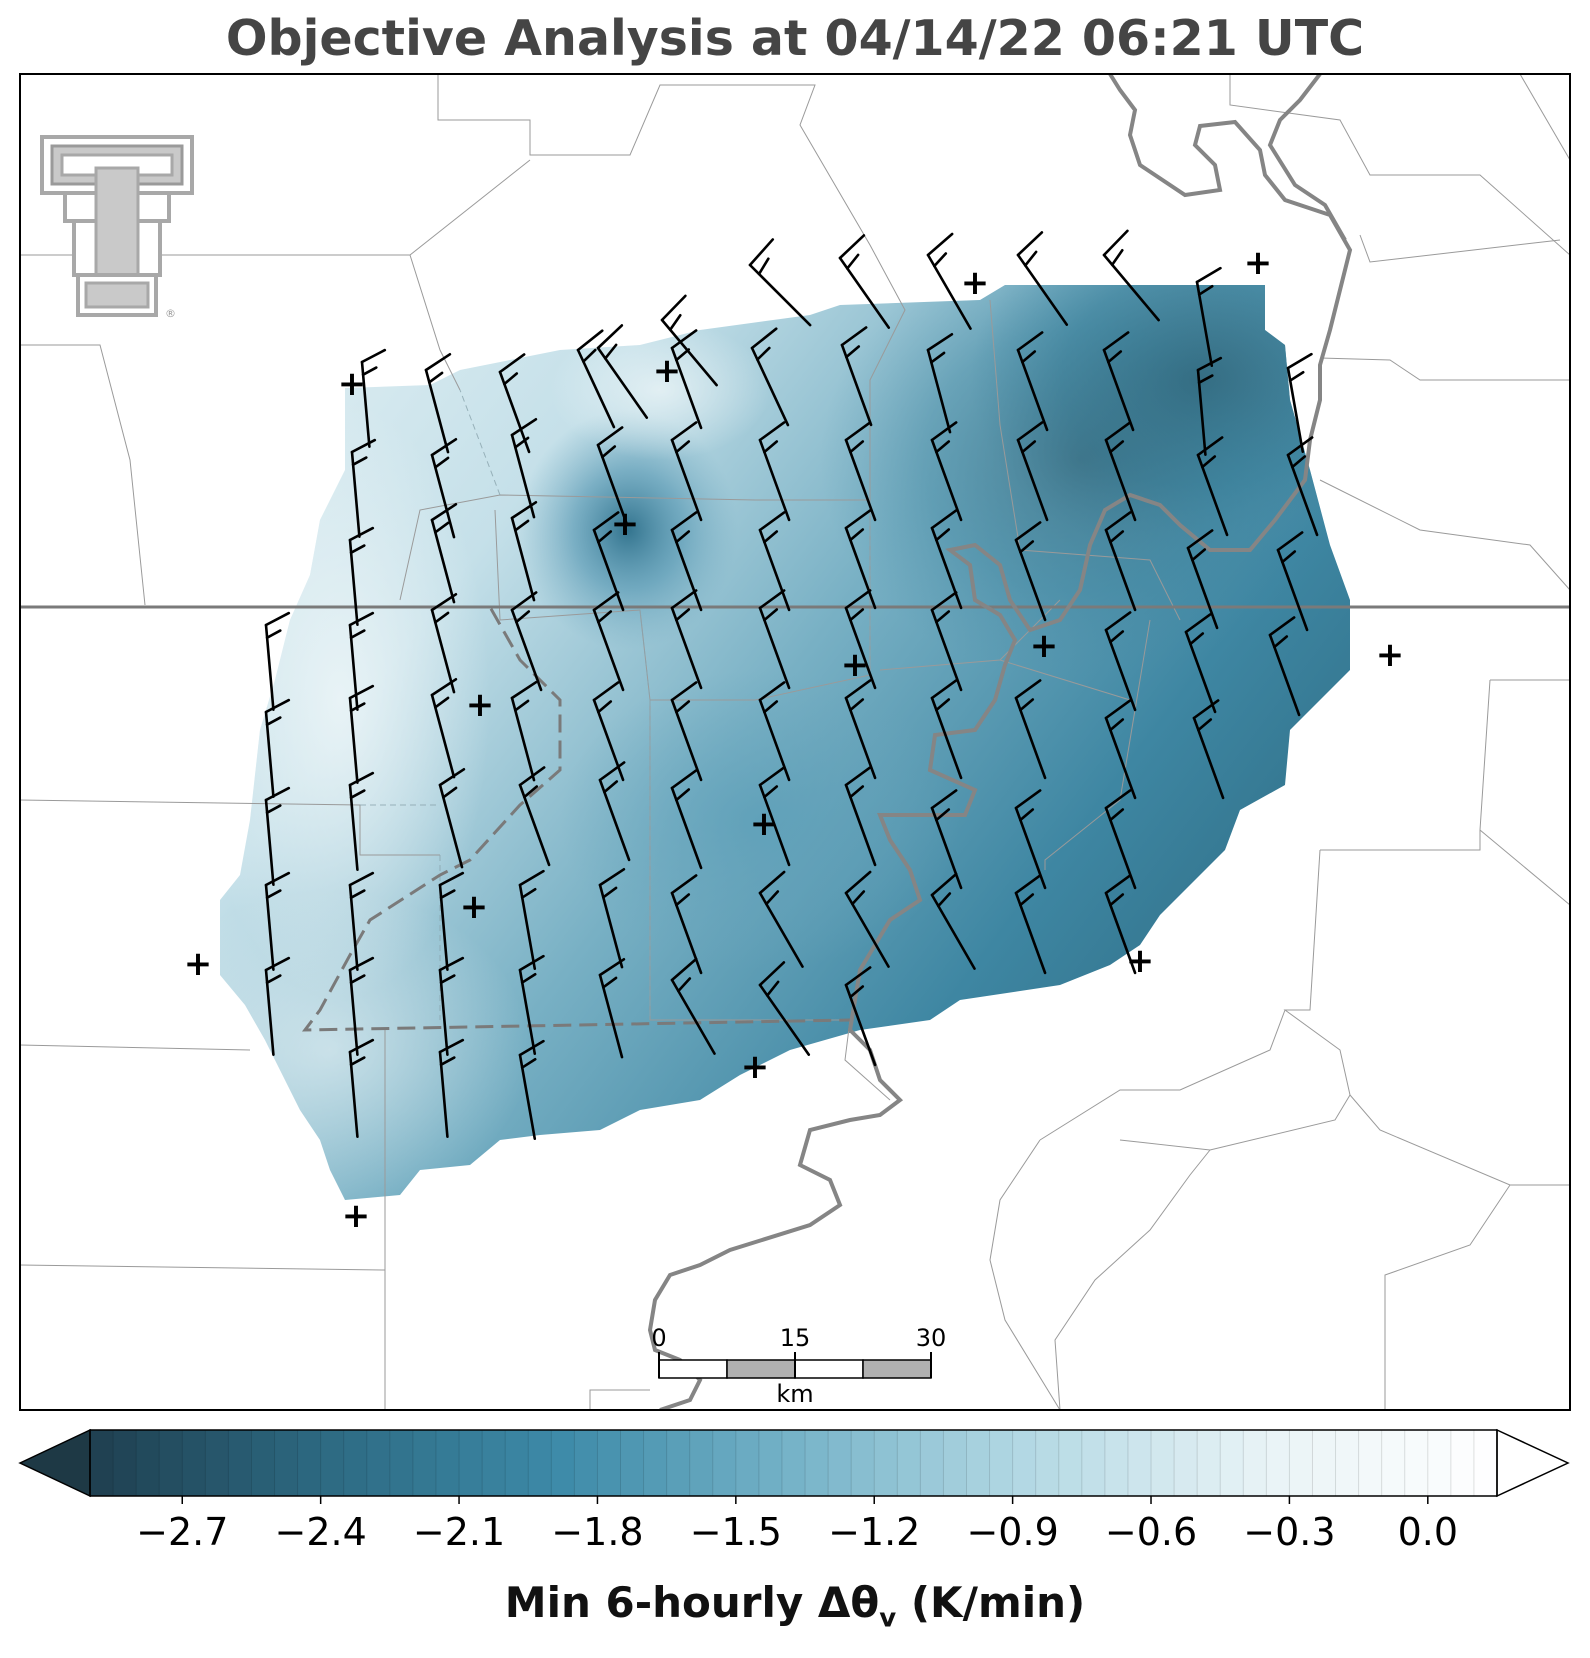  Describe the element at coordinates (736, 1532) in the screenshot. I see `colorbar-tick-label: −1.5` at that location.